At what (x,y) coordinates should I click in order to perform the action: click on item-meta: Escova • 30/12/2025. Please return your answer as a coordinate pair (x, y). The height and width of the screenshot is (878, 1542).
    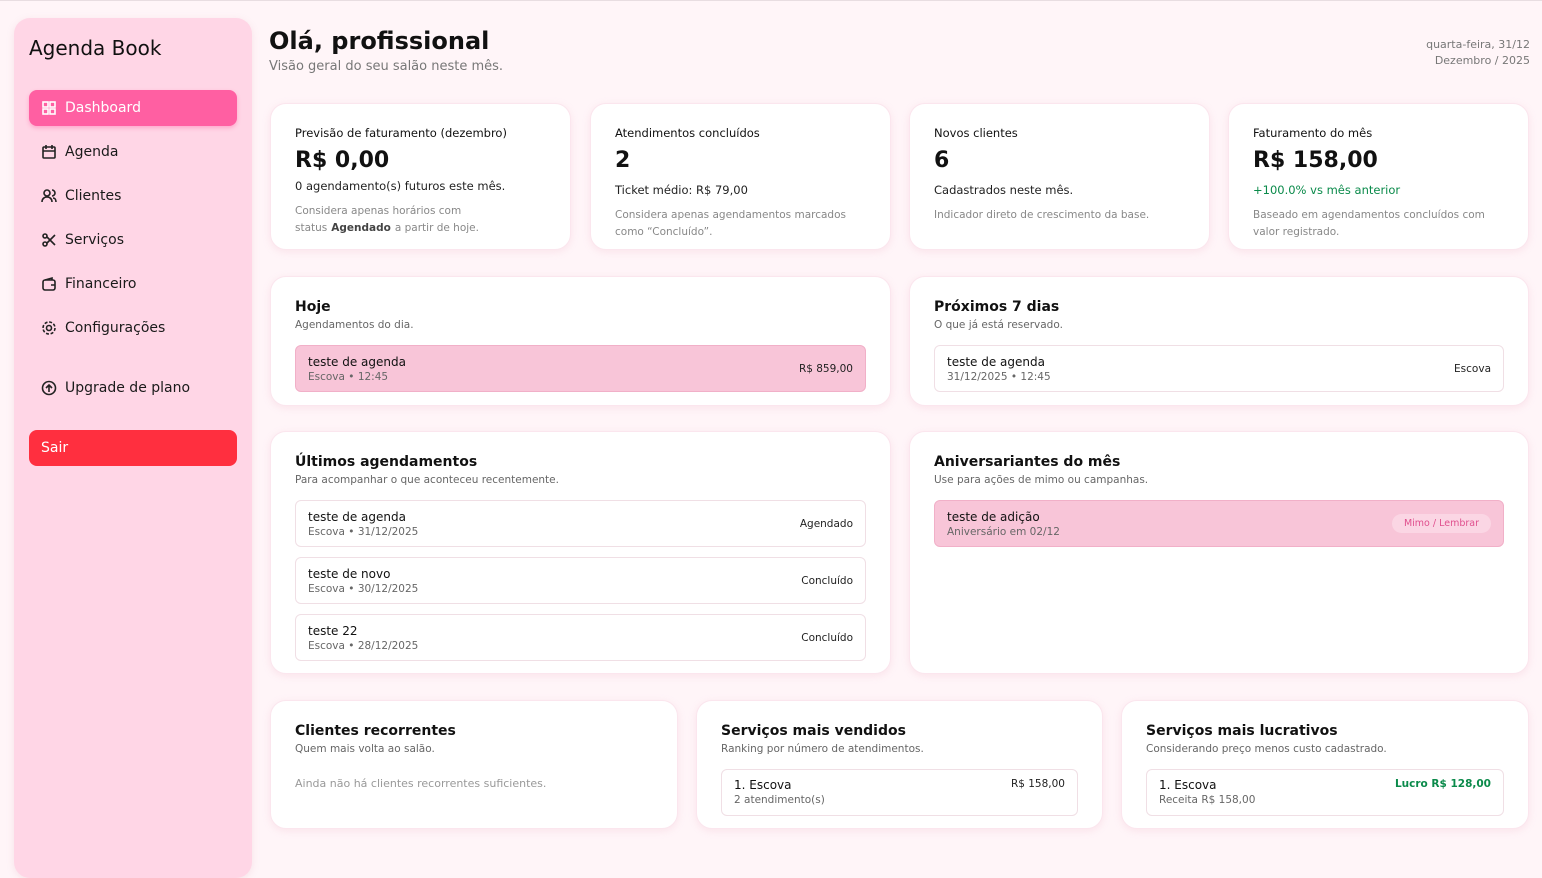
    Looking at the image, I should click on (363, 588).